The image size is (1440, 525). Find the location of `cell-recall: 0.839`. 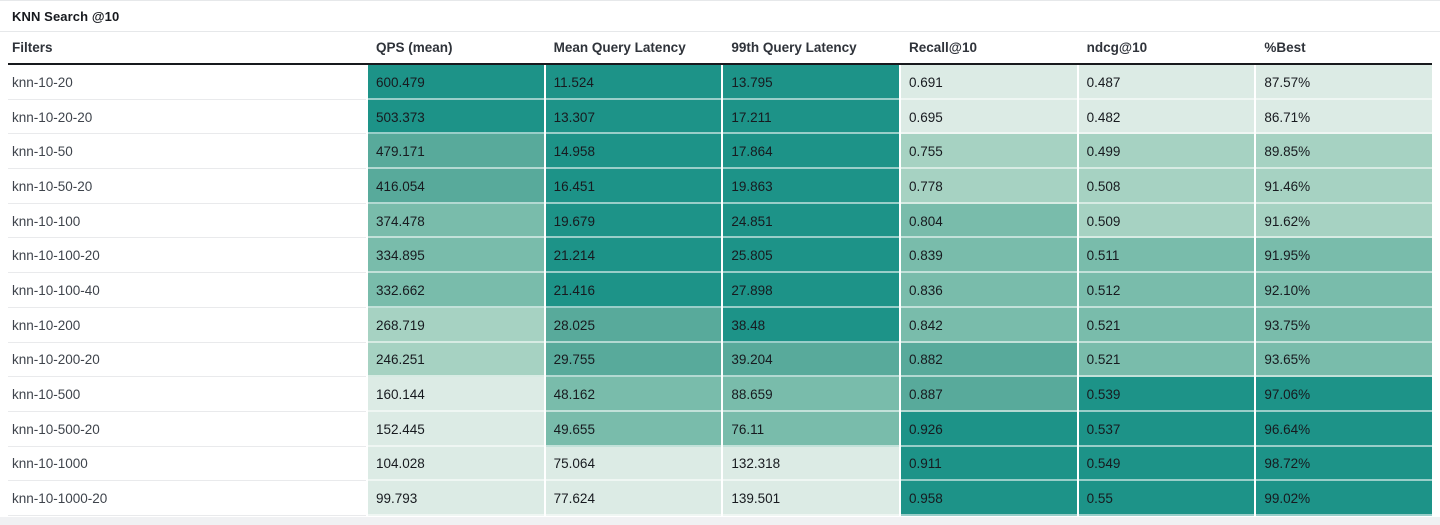

cell-recall: 0.839 is located at coordinates (989, 256).